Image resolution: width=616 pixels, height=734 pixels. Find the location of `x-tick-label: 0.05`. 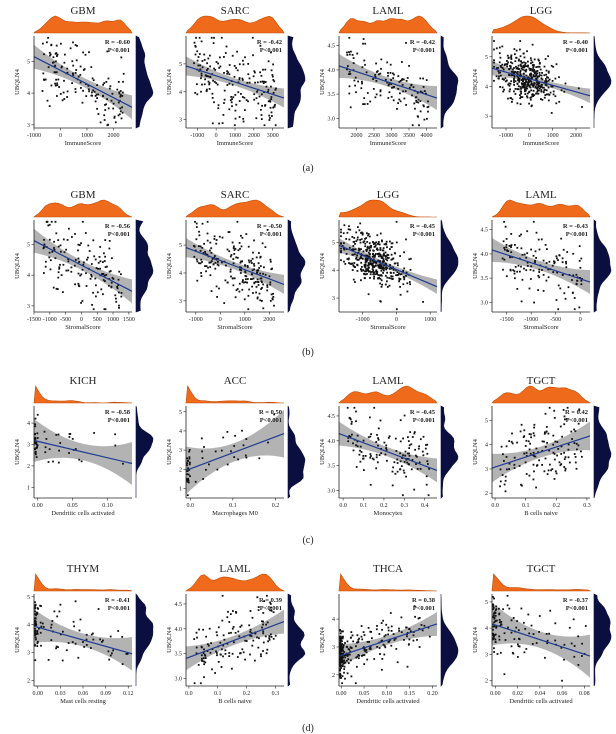

x-tick-label: 0.05 is located at coordinates (364, 694).